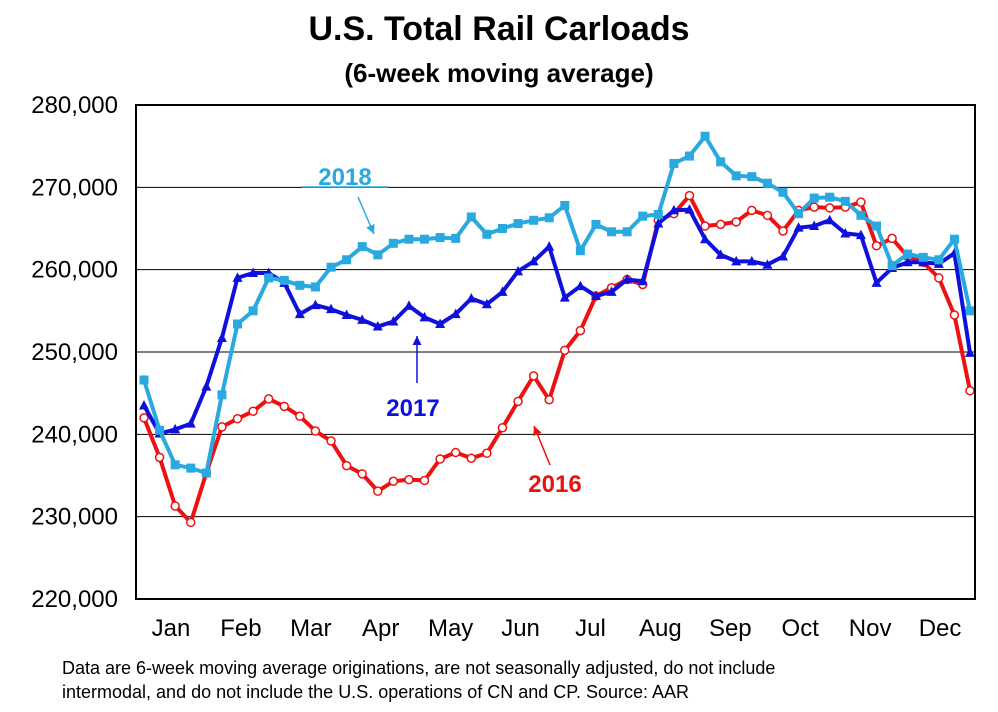 This screenshot has height=712, width=998. I want to click on annotation-2016-arrow-head, so click(537, 431).